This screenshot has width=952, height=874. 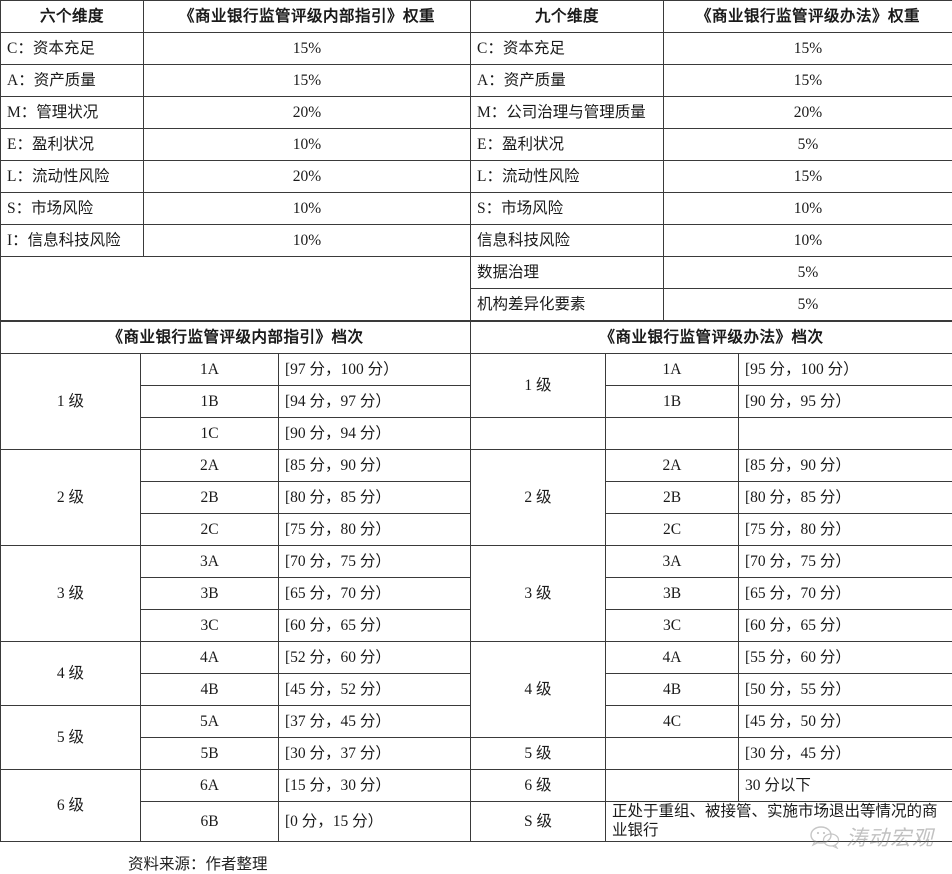 I want to click on left-grade-code: 5B, so click(x=210, y=754).